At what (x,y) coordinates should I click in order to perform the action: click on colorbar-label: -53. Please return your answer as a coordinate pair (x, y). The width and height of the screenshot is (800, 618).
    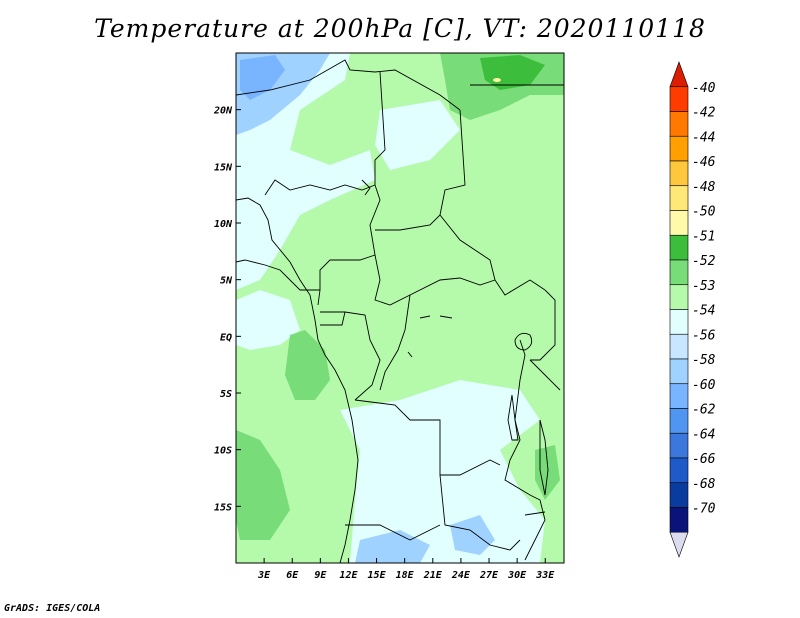
    Looking at the image, I should click on (703, 286).